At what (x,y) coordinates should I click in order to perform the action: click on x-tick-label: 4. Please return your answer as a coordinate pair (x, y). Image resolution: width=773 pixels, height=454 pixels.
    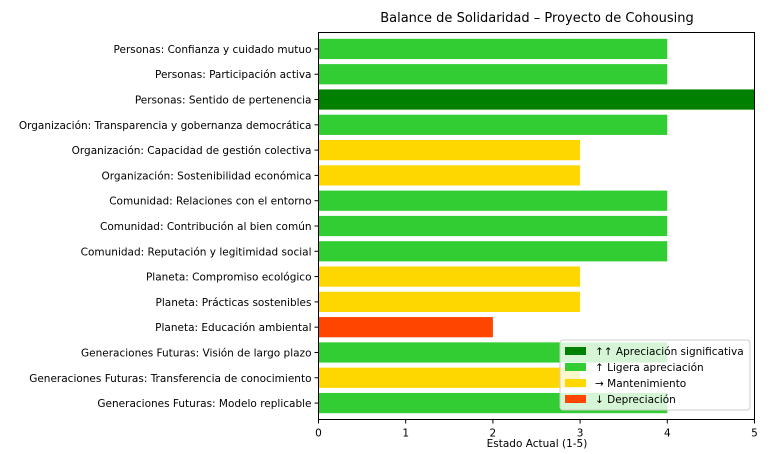
    Looking at the image, I should click on (667, 434).